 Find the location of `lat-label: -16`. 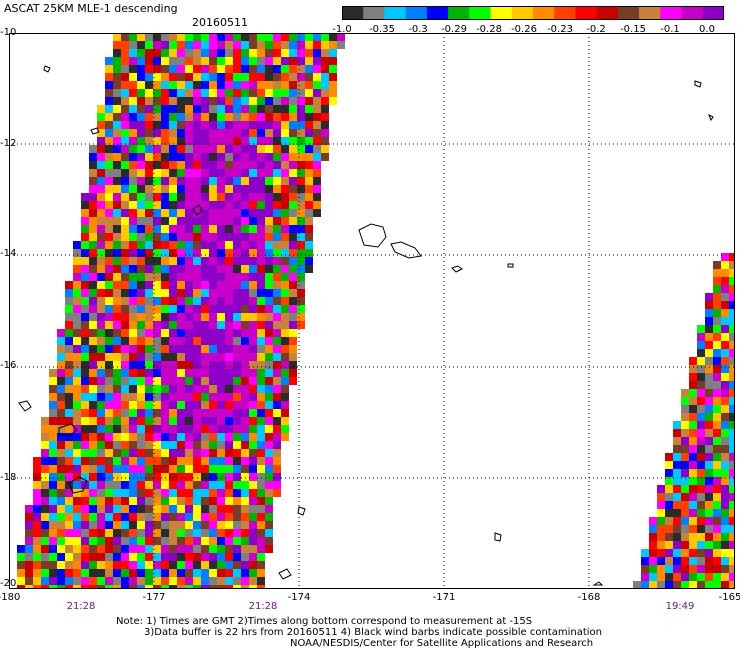

lat-label: -16 is located at coordinates (8, 365).